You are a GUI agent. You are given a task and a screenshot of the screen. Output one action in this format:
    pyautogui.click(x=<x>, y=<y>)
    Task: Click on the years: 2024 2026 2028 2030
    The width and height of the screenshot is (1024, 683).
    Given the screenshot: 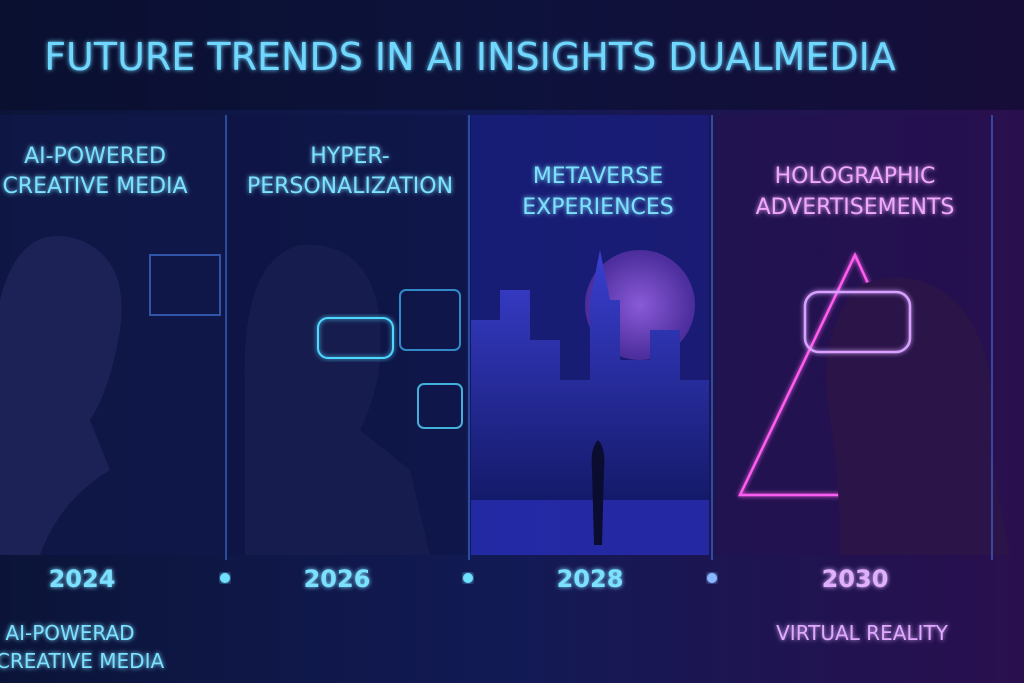 What is the action you would take?
    pyautogui.click(x=469, y=579)
    